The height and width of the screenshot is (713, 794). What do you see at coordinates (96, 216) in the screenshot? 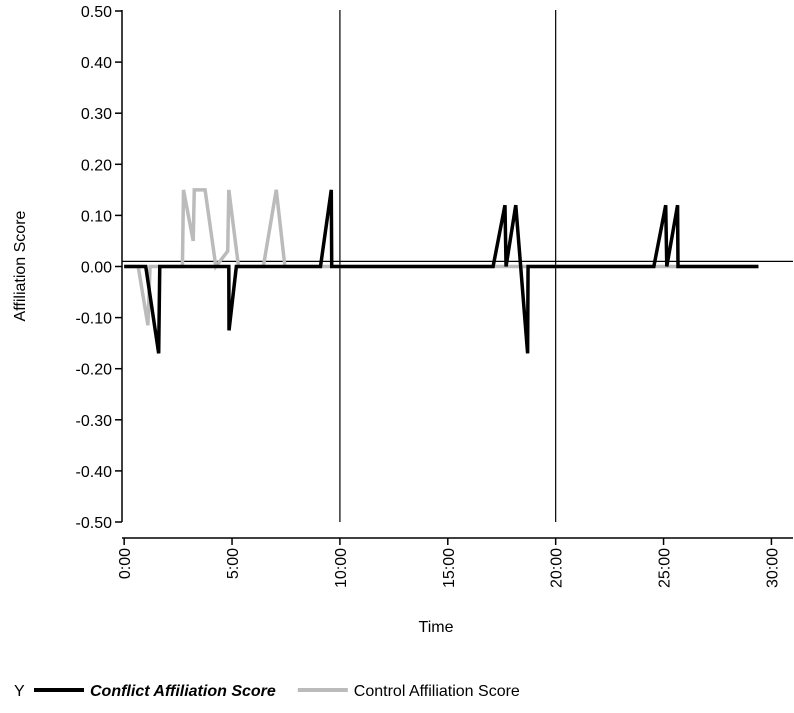
I see `y-tick-label: 0.10` at bounding box center [96, 216].